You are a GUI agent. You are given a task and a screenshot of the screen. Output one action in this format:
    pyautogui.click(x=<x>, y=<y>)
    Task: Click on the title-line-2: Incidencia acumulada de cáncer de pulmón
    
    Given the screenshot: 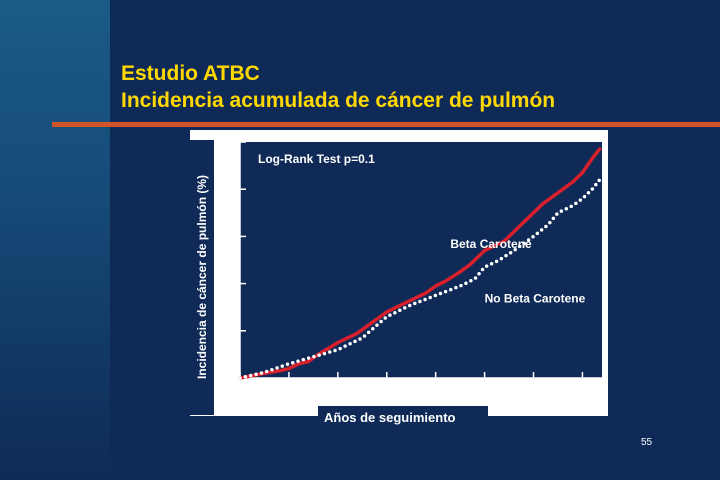 What is the action you would take?
    pyautogui.click(x=338, y=100)
    